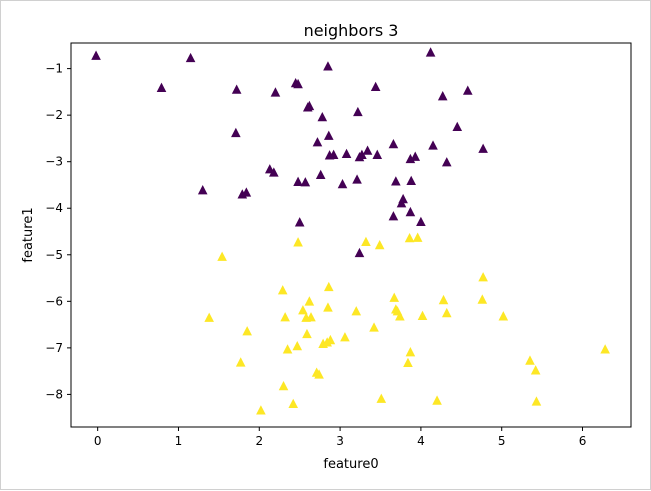 The width and height of the screenshot is (651, 491). What do you see at coordinates (54, 69) in the screenshot?
I see `y-tick-label: −1` at bounding box center [54, 69].